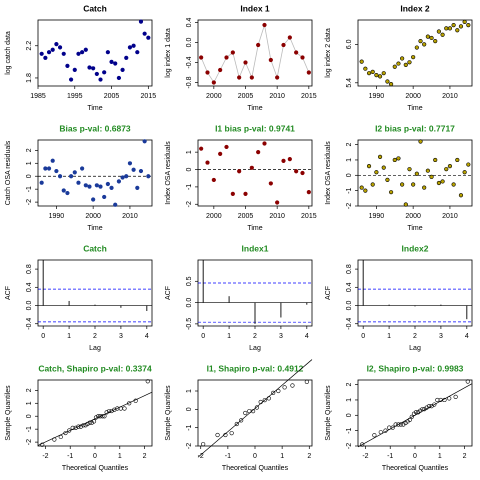  What do you see at coordinates (29, 269) in the screenshot?
I see `y-tick-label: 0.8` at bounding box center [29, 269].